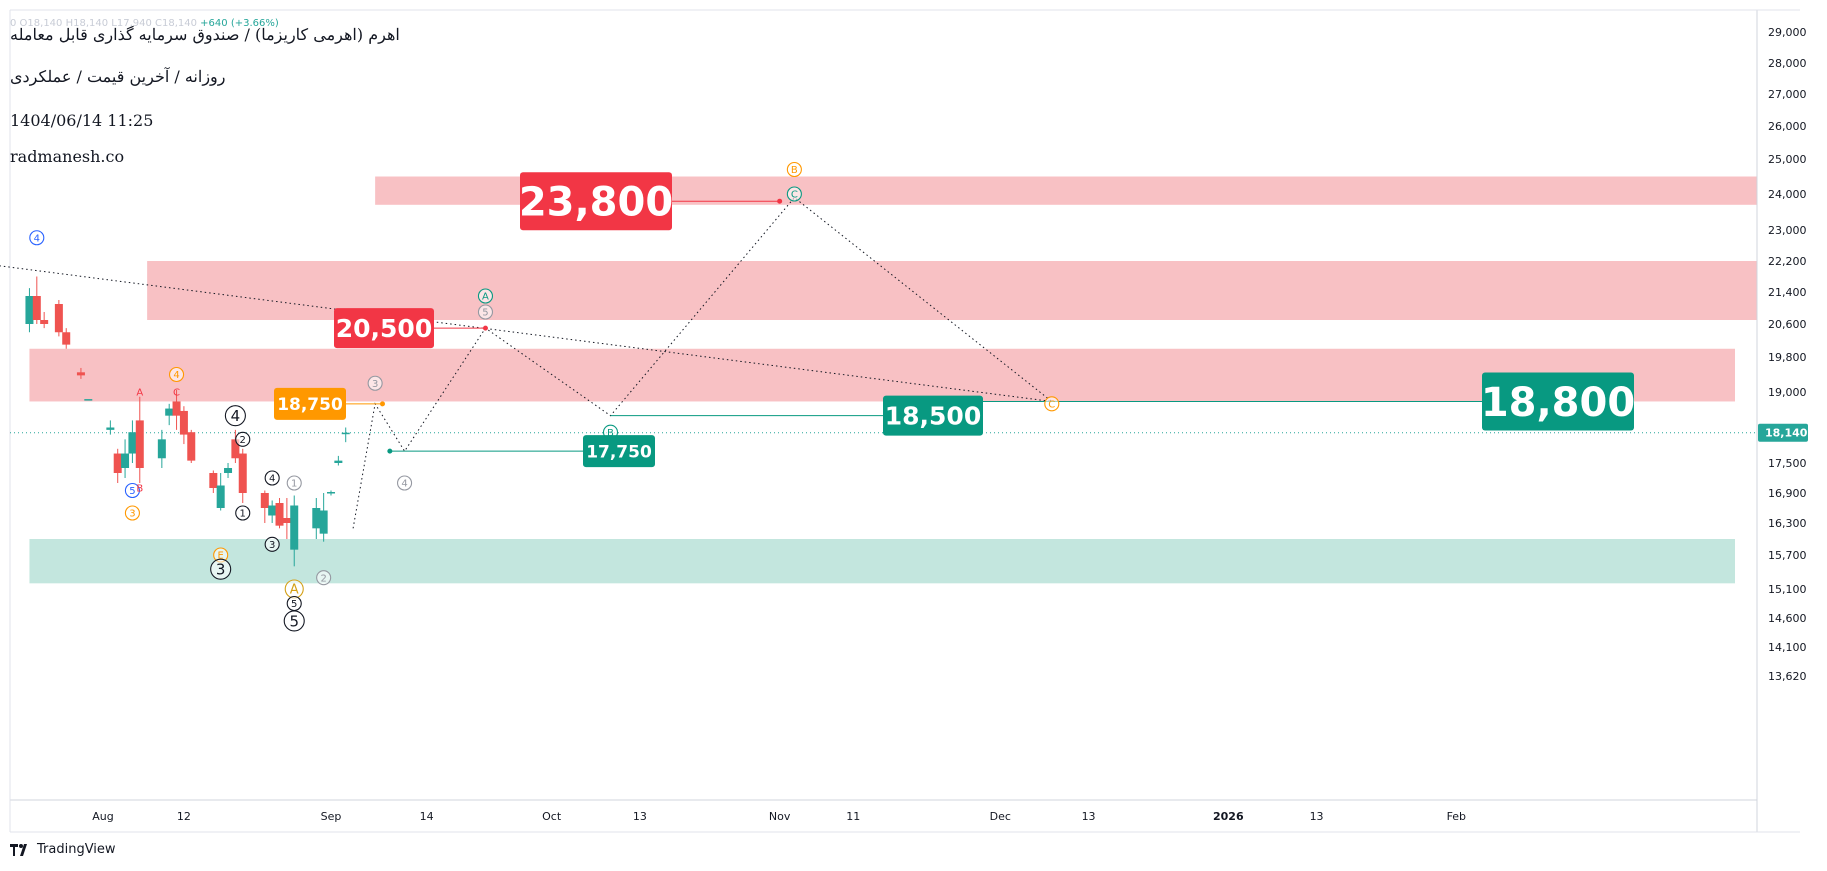 This screenshot has height=871, width=1827. What do you see at coordinates (1228, 816) in the screenshot?
I see `time-tick-10: 2026` at bounding box center [1228, 816].